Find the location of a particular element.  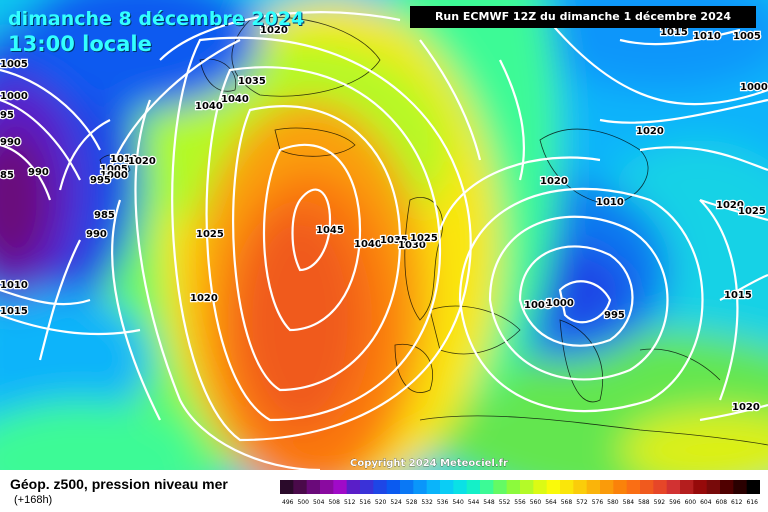

legend-label: 596 is located at coordinates (675, 502).